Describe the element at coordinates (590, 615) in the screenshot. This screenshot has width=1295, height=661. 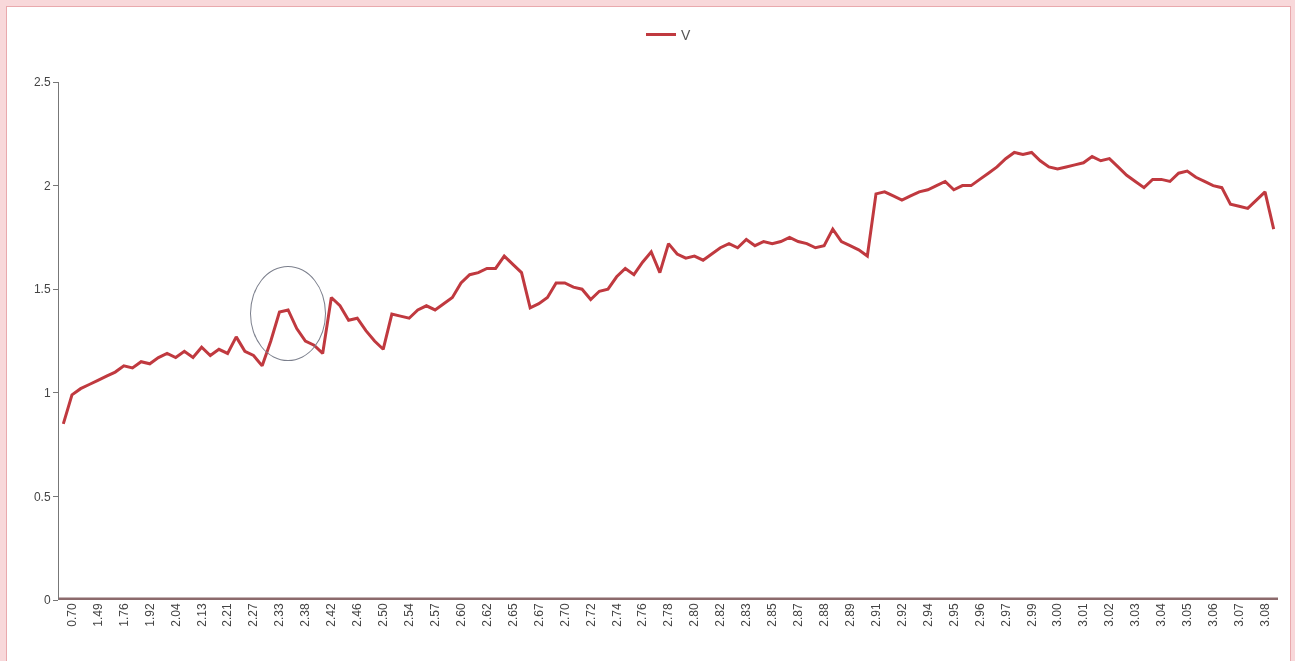
I see `x-tick-label: 2.72` at that location.